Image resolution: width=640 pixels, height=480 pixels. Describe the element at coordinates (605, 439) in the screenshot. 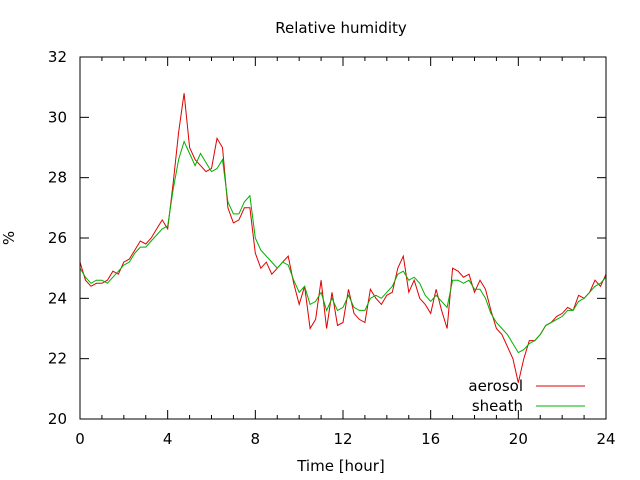

I see `x-tick-label: 24` at that location.